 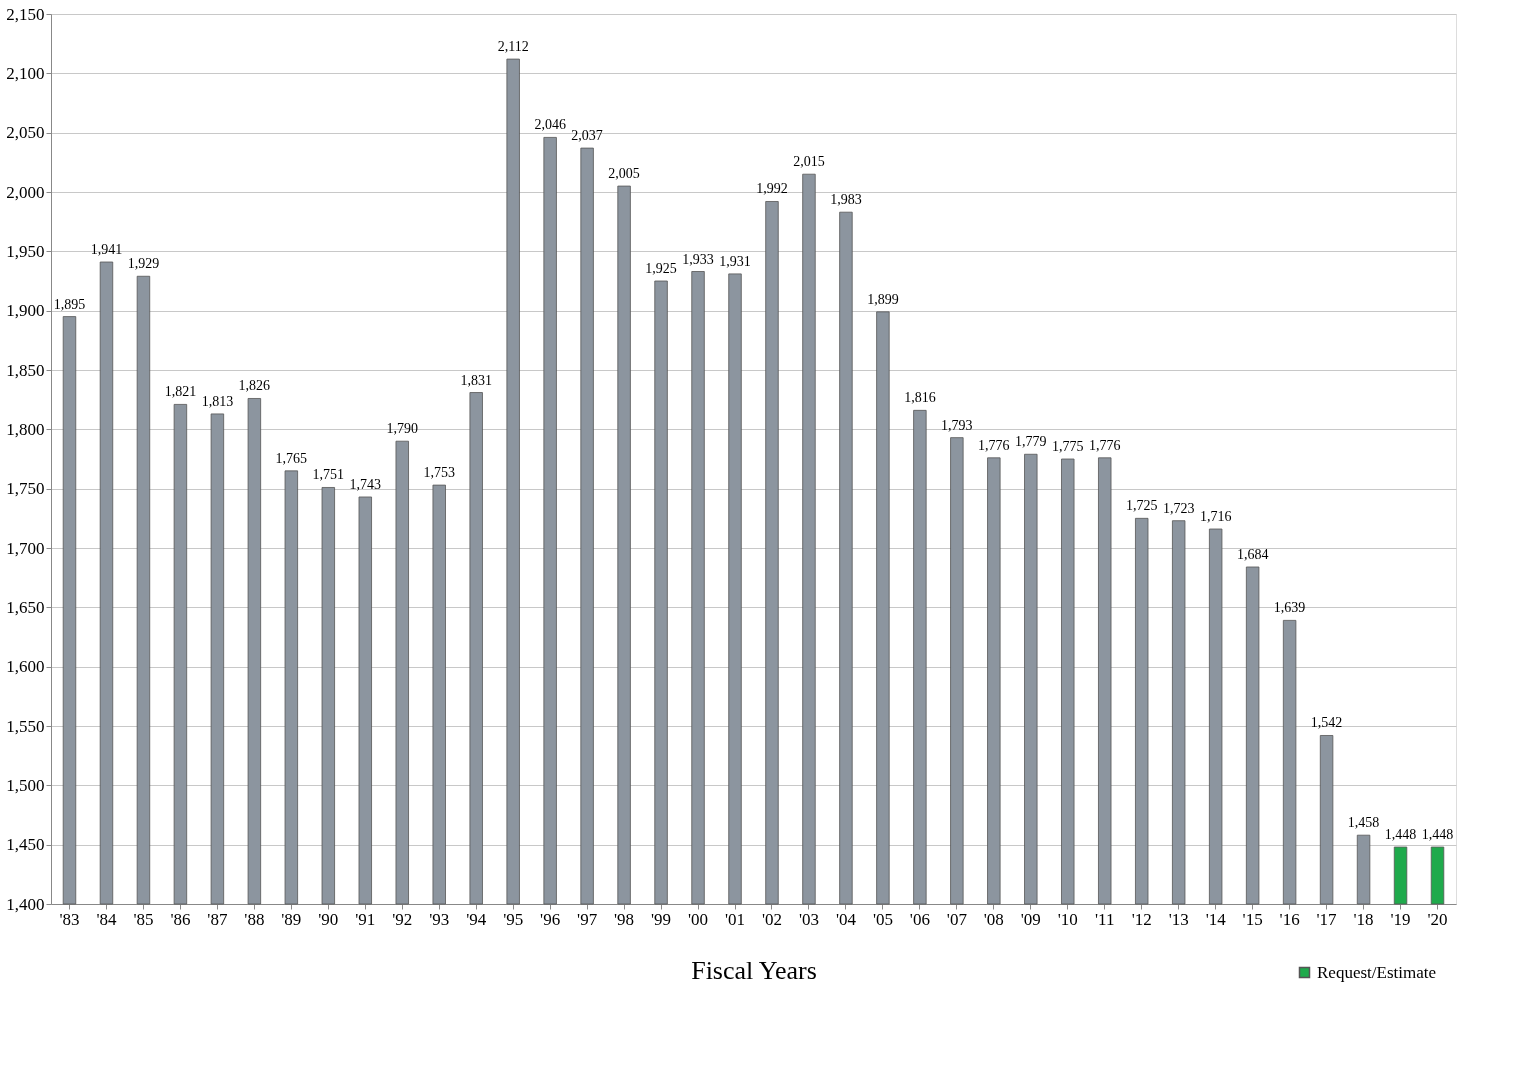 What do you see at coordinates (25, 904) in the screenshot?
I see `y-tick-label: 1,400` at bounding box center [25, 904].